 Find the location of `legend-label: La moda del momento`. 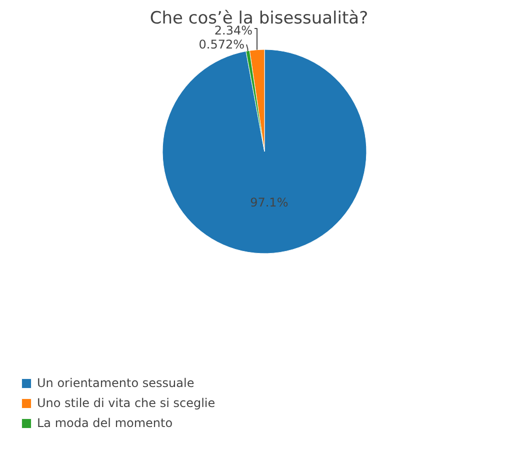

legend-label: La moda del momento is located at coordinates (105, 423).